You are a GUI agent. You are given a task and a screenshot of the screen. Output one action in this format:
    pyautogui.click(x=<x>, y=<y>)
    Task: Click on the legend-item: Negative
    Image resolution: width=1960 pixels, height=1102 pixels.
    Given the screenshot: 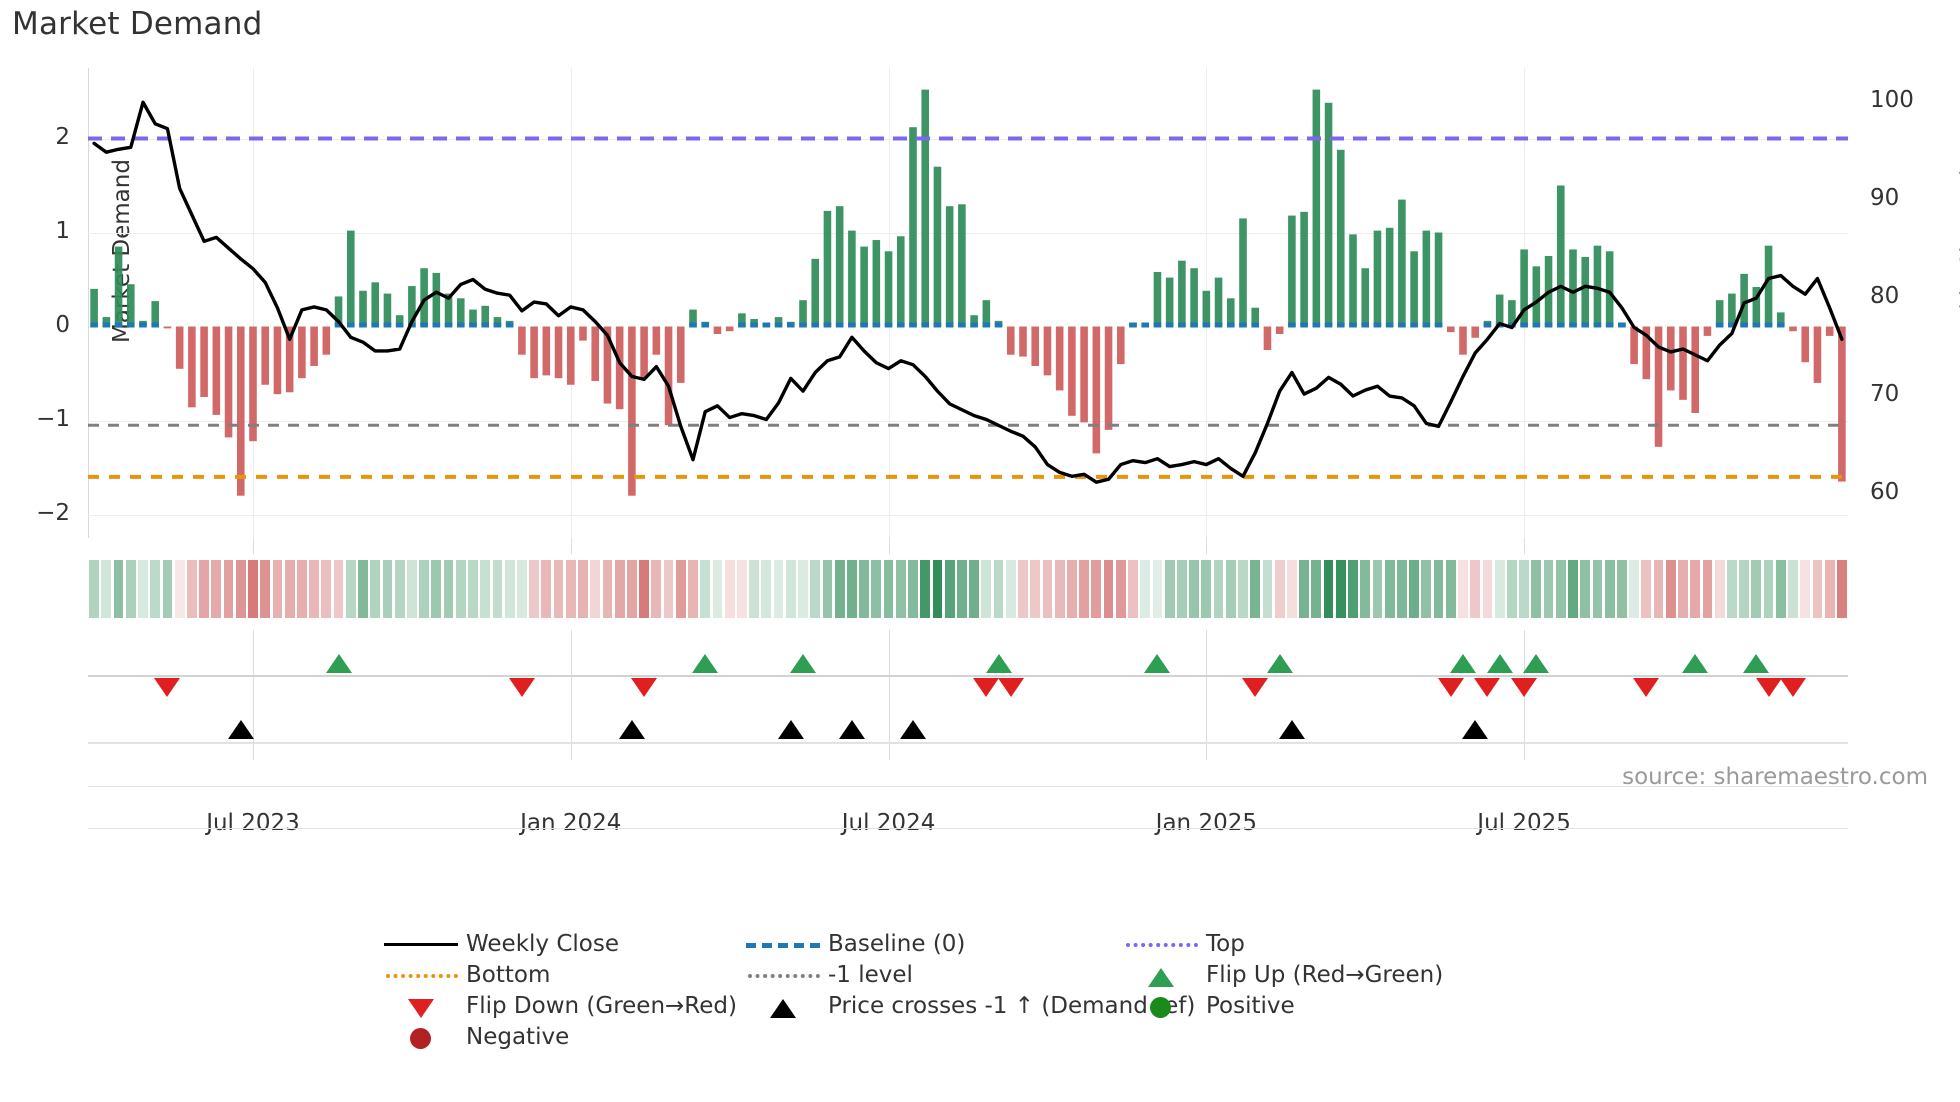 What is the action you would take?
    pyautogui.click(x=474, y=1037)
    